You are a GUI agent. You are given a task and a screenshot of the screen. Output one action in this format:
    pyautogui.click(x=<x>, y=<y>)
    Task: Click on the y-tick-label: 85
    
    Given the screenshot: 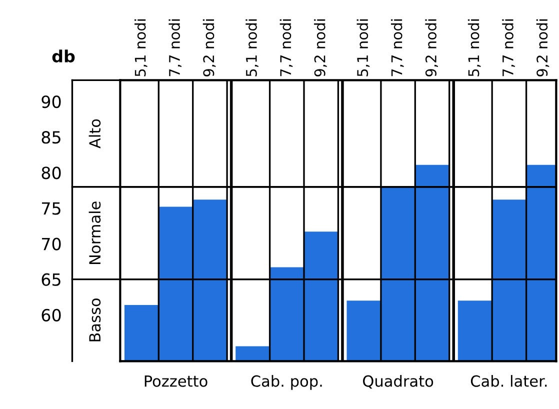 What is the action you would take?
    pyautogui.click(x=51, y=137)
    